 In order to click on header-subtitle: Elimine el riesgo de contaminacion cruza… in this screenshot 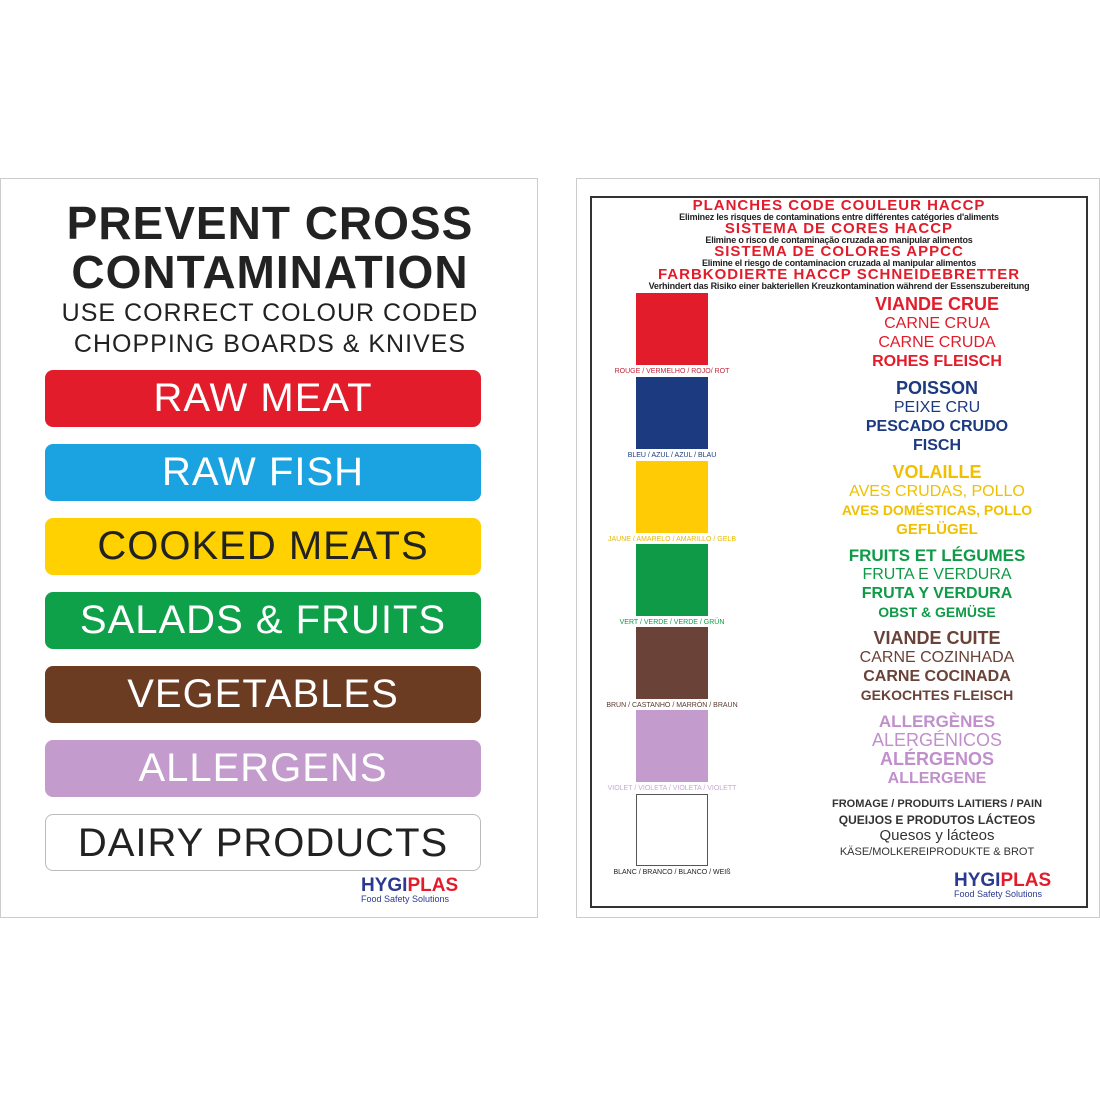, I will do `click(839, 263)`.